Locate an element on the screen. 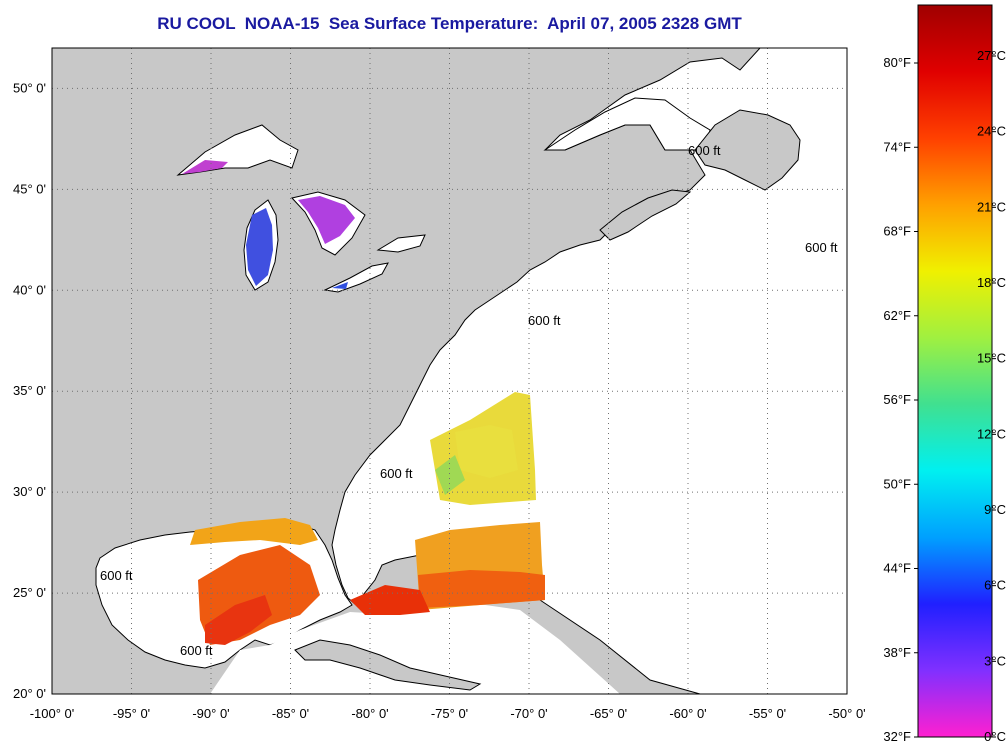 The height and width of the screenshot is (754, 1008). longitude-tick-label: -60° 0' is located at coordinates (687, 713).